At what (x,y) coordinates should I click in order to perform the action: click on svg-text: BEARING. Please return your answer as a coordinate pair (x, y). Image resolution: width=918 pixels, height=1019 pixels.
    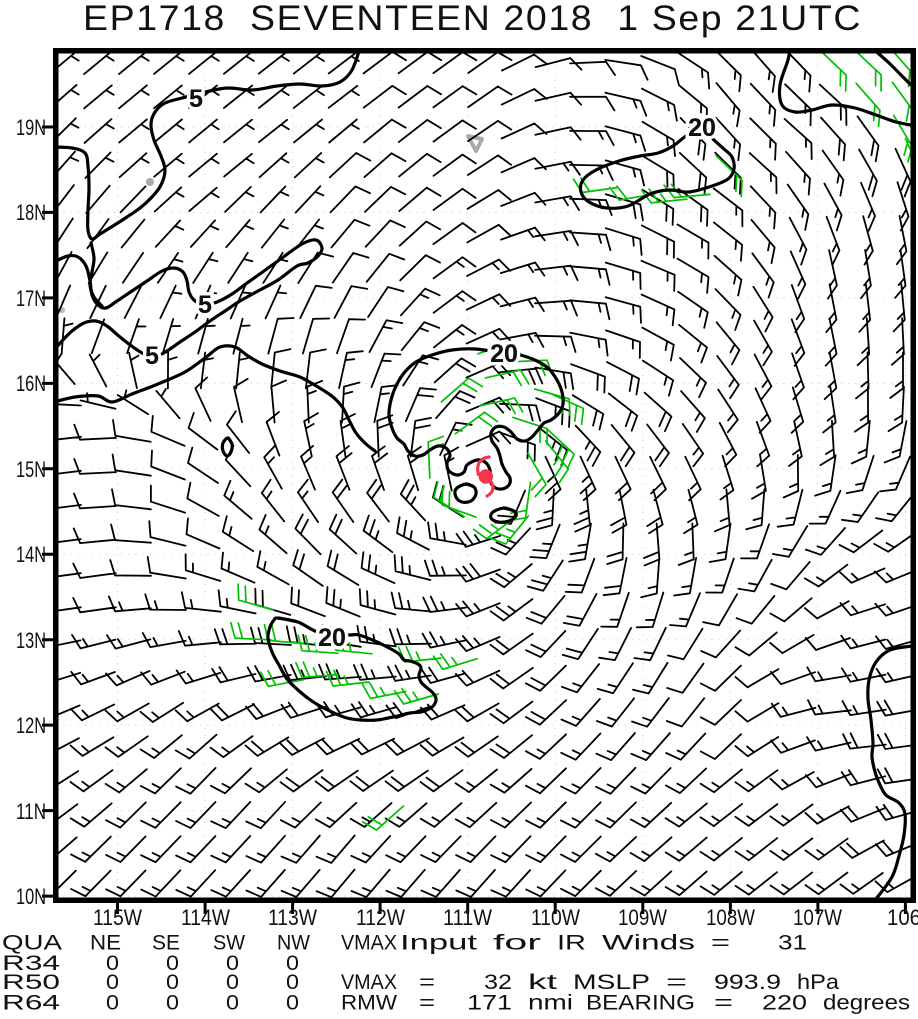
    Looking at the image, I should click on (640, 1003).